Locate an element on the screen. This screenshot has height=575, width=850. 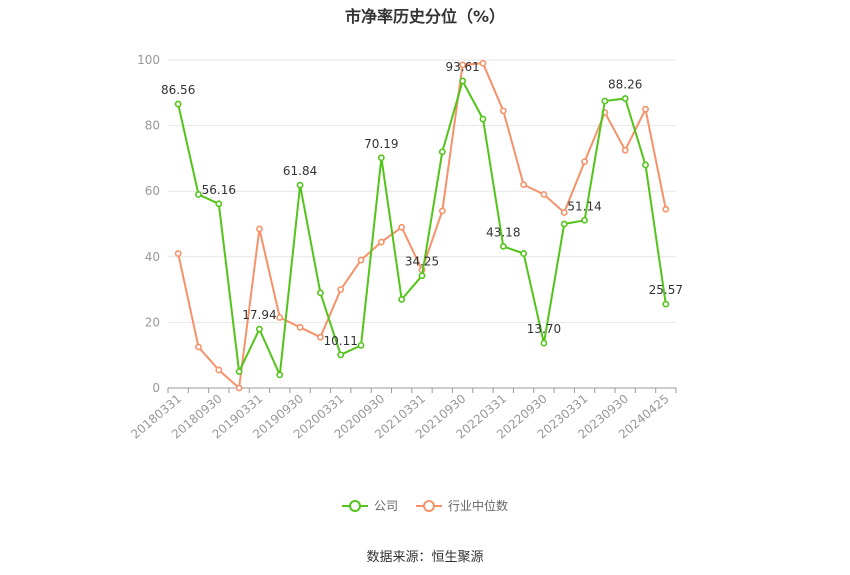
y-tick-label: 40 is located at coordinates (152, 257).